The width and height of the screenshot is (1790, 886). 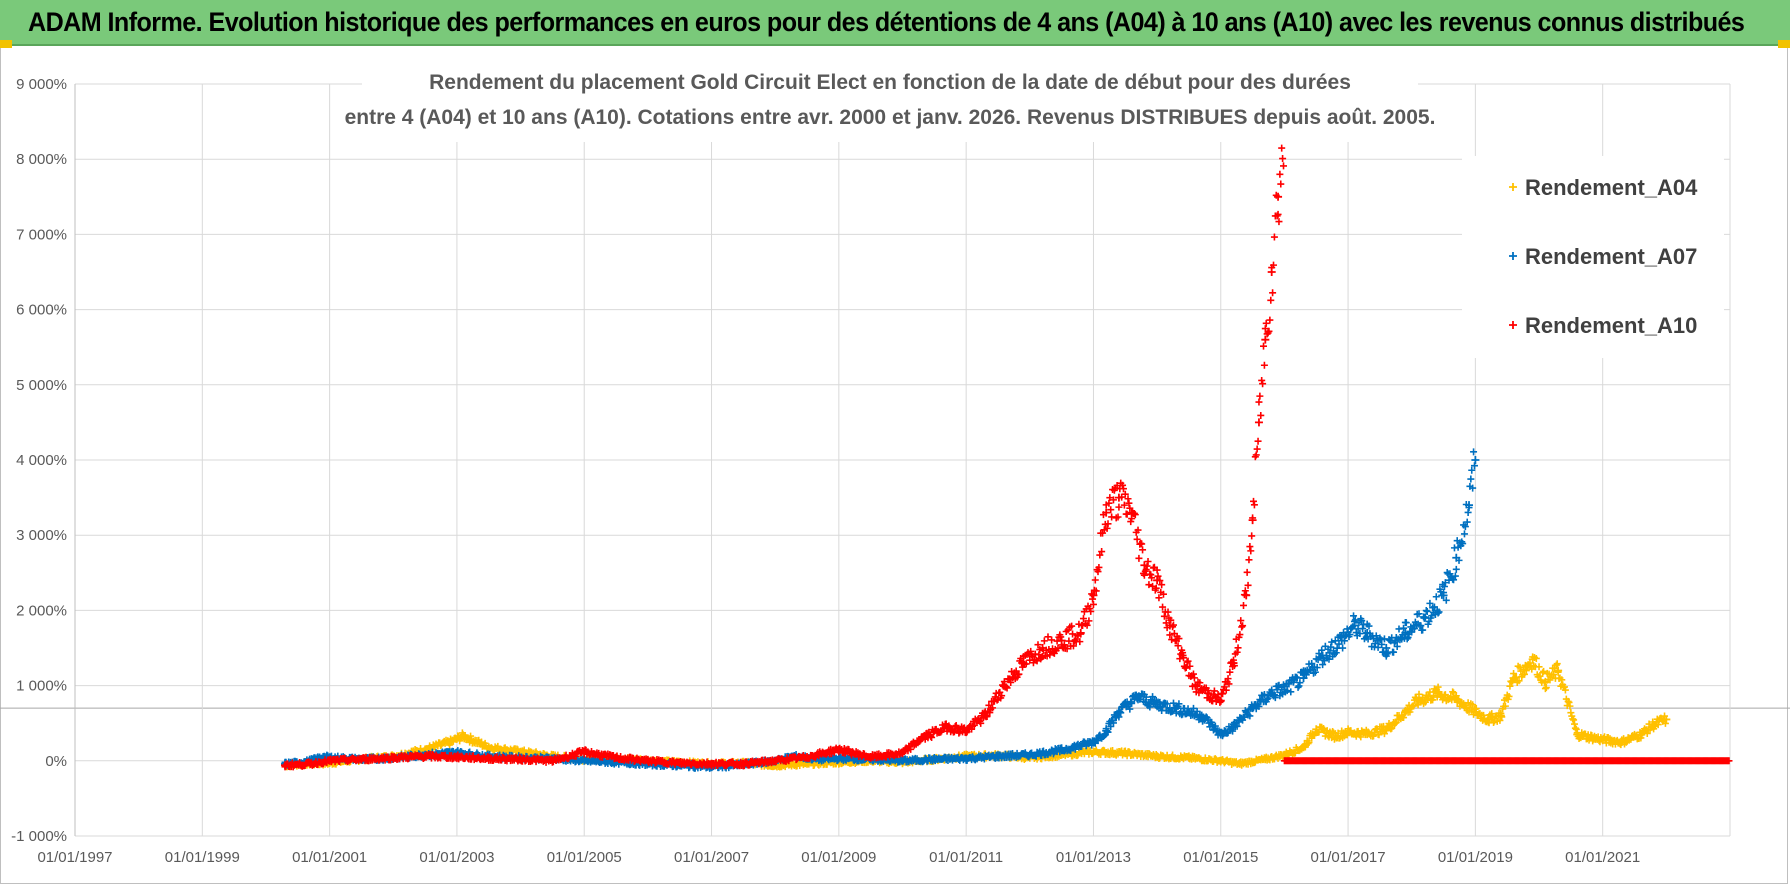 I want to click on x-tick-label: 01/01/2017, so click(x=1348, y=857).